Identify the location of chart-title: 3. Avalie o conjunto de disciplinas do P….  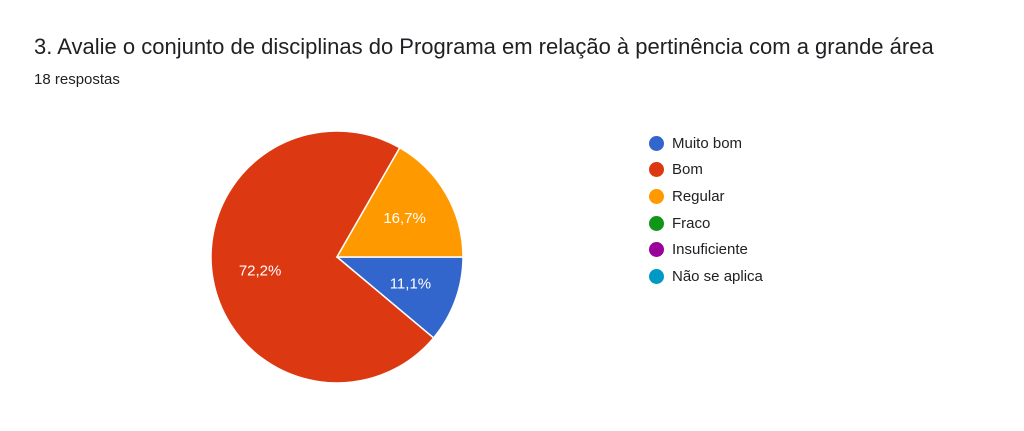
(484, 46).